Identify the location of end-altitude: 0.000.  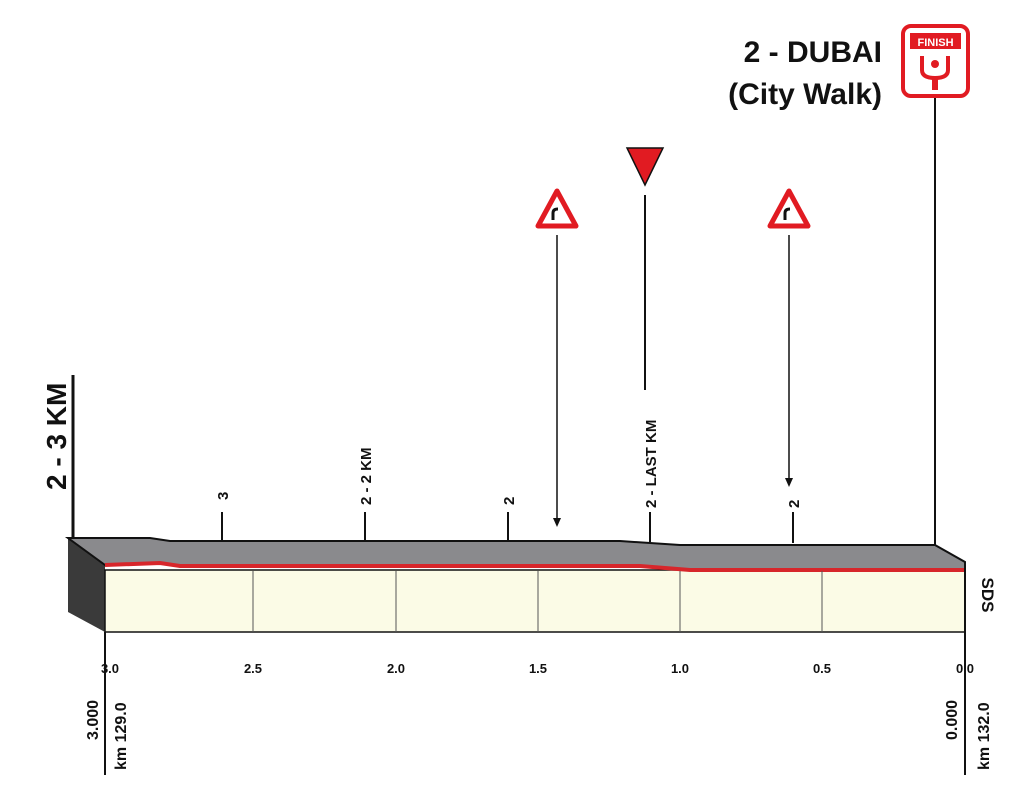
(952, 720).